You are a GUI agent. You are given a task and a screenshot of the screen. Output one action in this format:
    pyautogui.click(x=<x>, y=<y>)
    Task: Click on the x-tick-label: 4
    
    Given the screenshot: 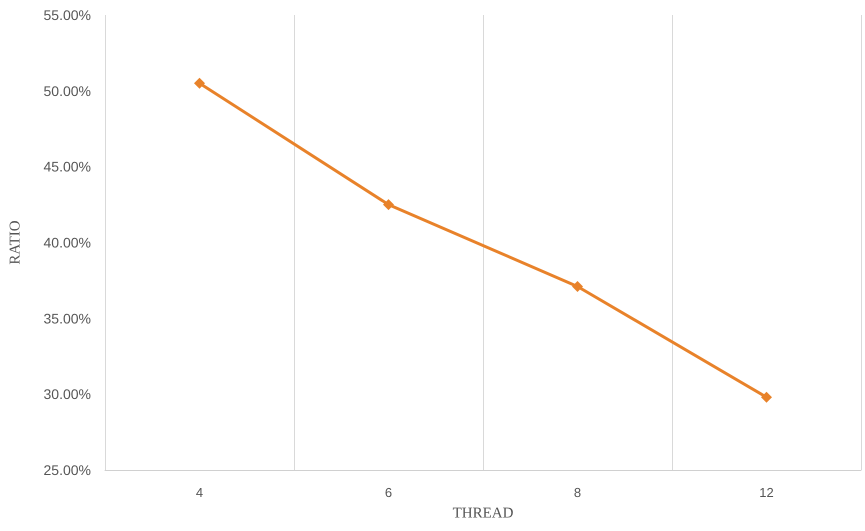 What is the action you would take?
    pyautogui.click(x=200, y=492)
    